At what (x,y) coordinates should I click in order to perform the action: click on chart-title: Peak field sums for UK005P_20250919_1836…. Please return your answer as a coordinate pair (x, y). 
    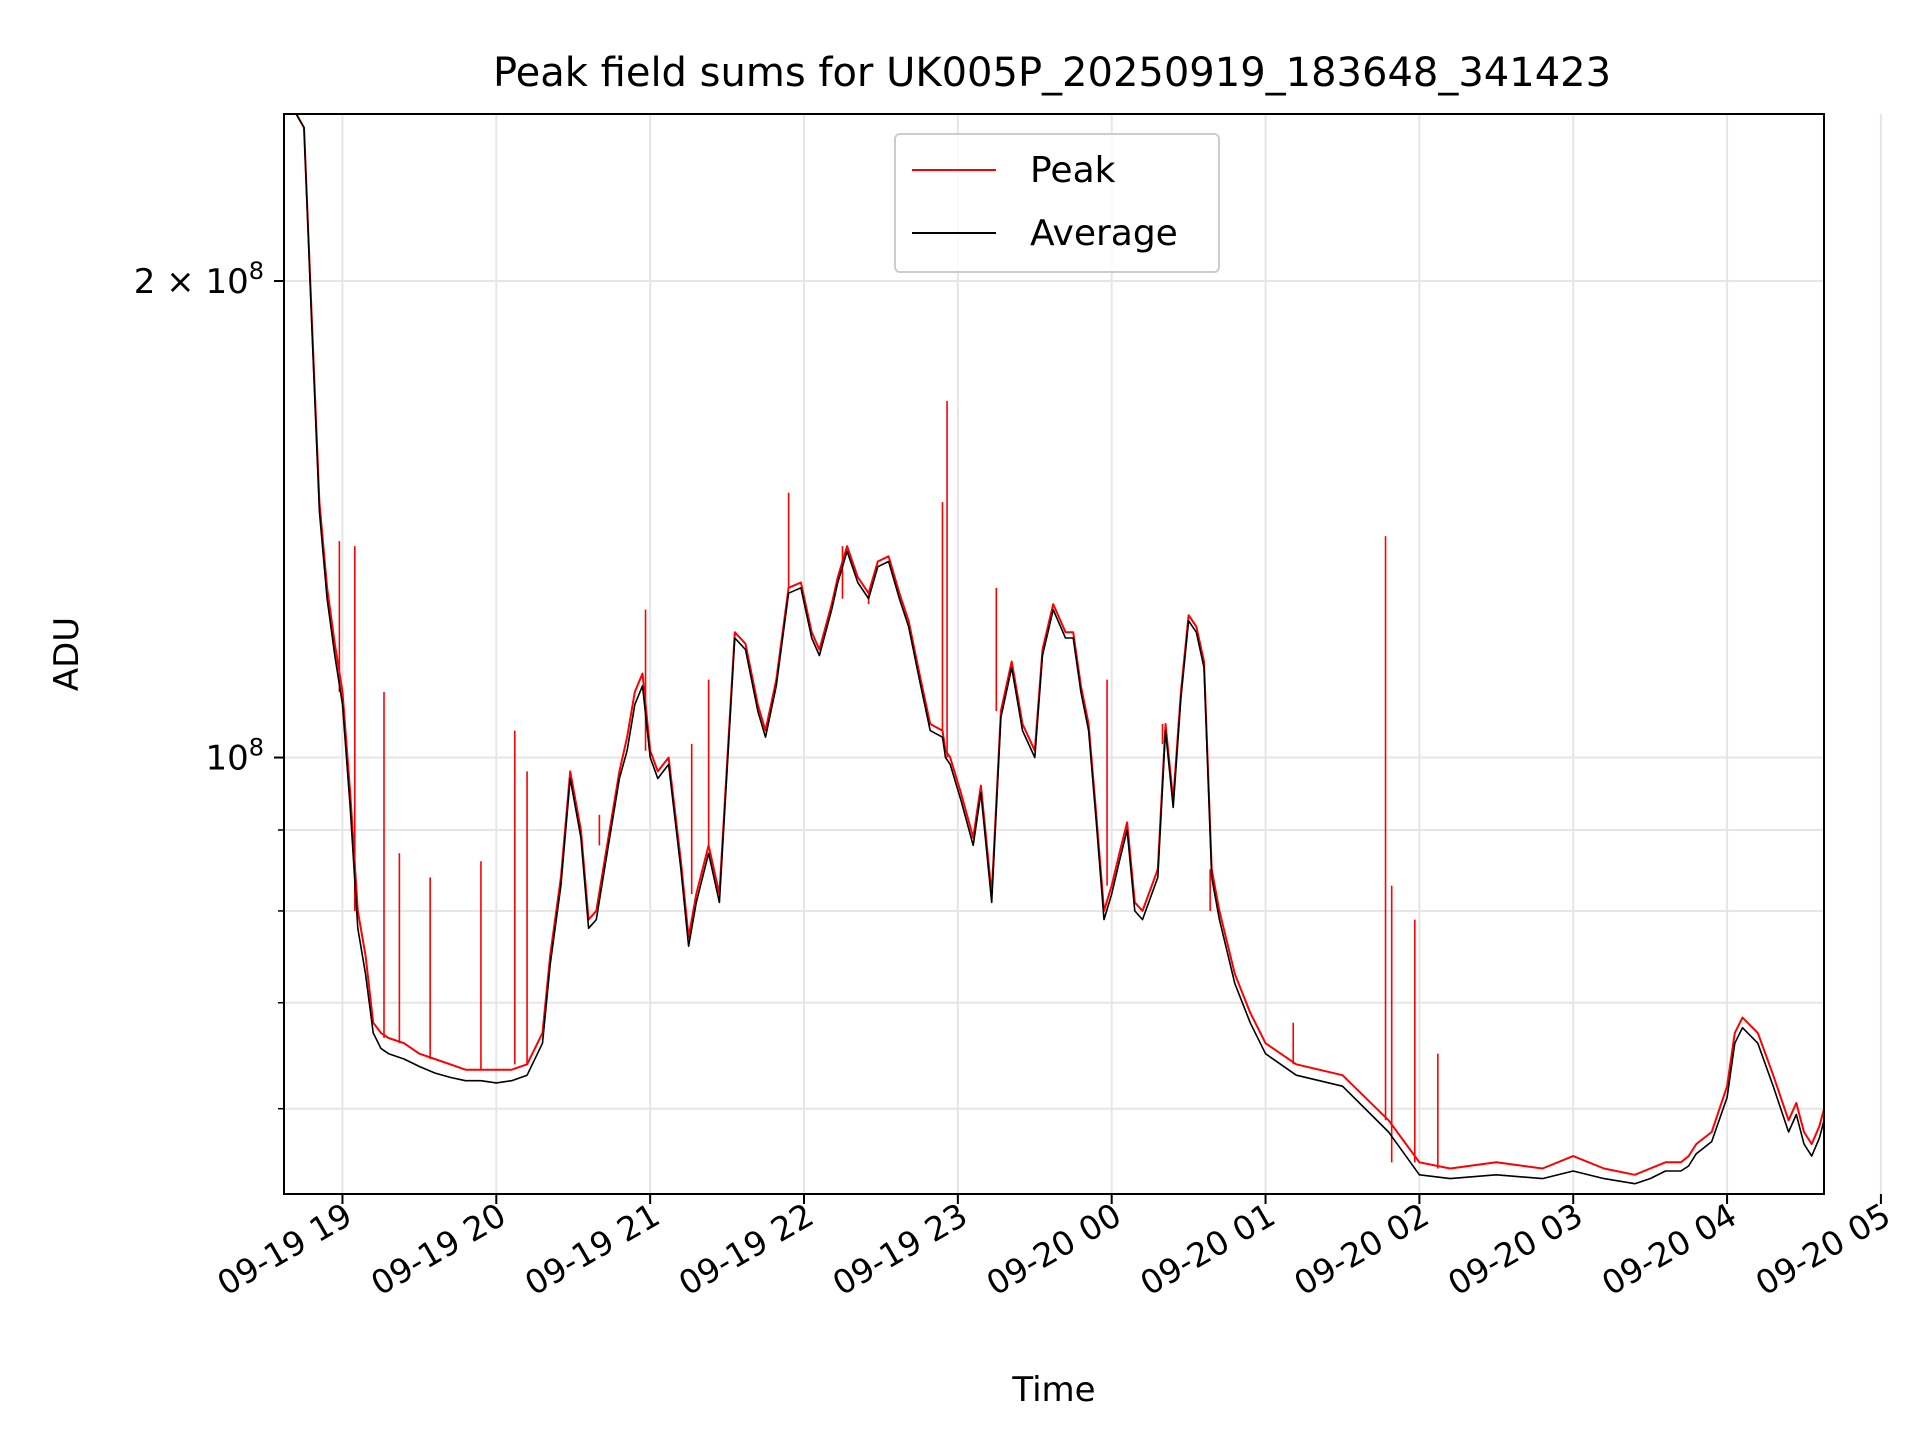
    Looking at the image, I should click on (1052, 73).